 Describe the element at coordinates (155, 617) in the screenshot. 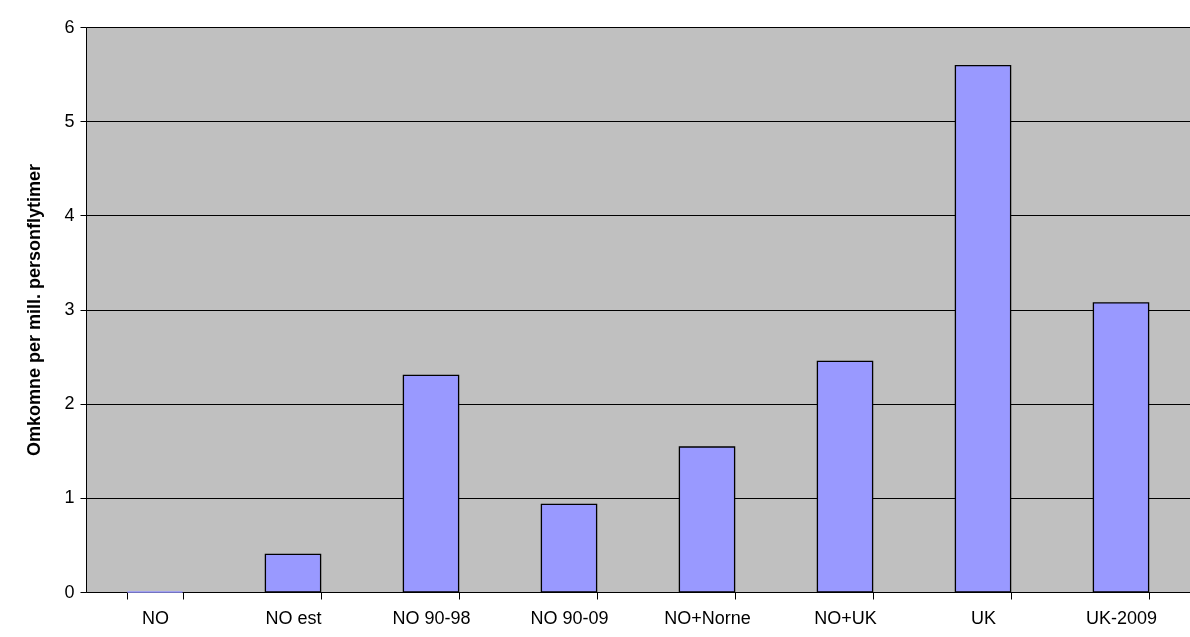

I see `x-tick-label: NO` at that location.